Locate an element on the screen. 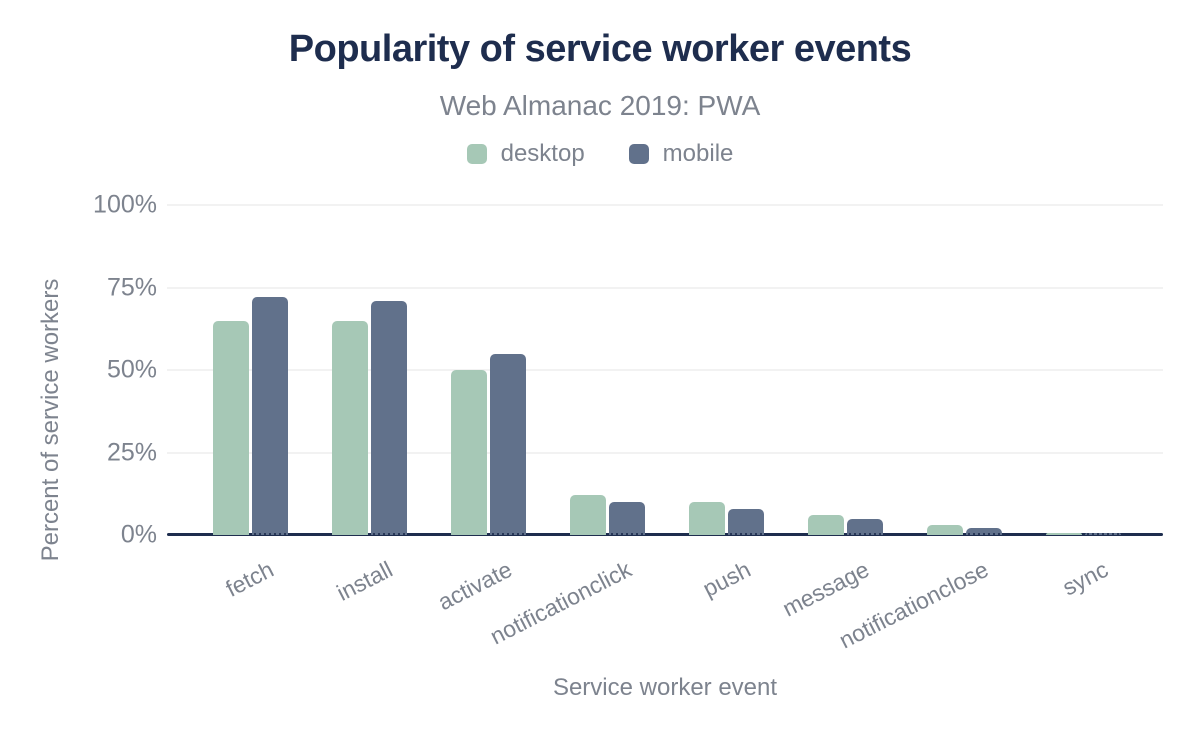  chart-subtitle: Web Almanac 2019: PWA is located at coordinates (600, 105).